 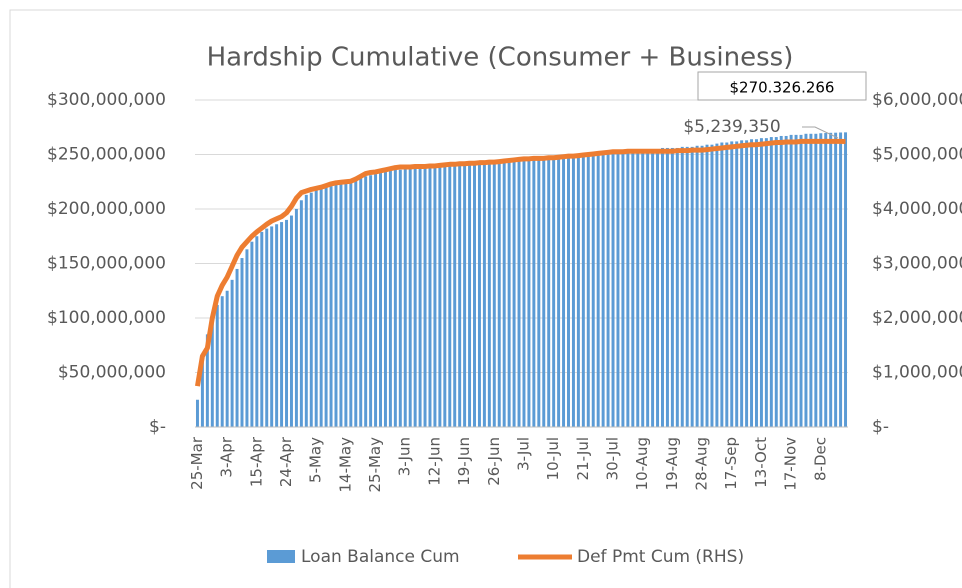 I want to click on y-tick-label: $100,000,000, so click(x=106, y=318).